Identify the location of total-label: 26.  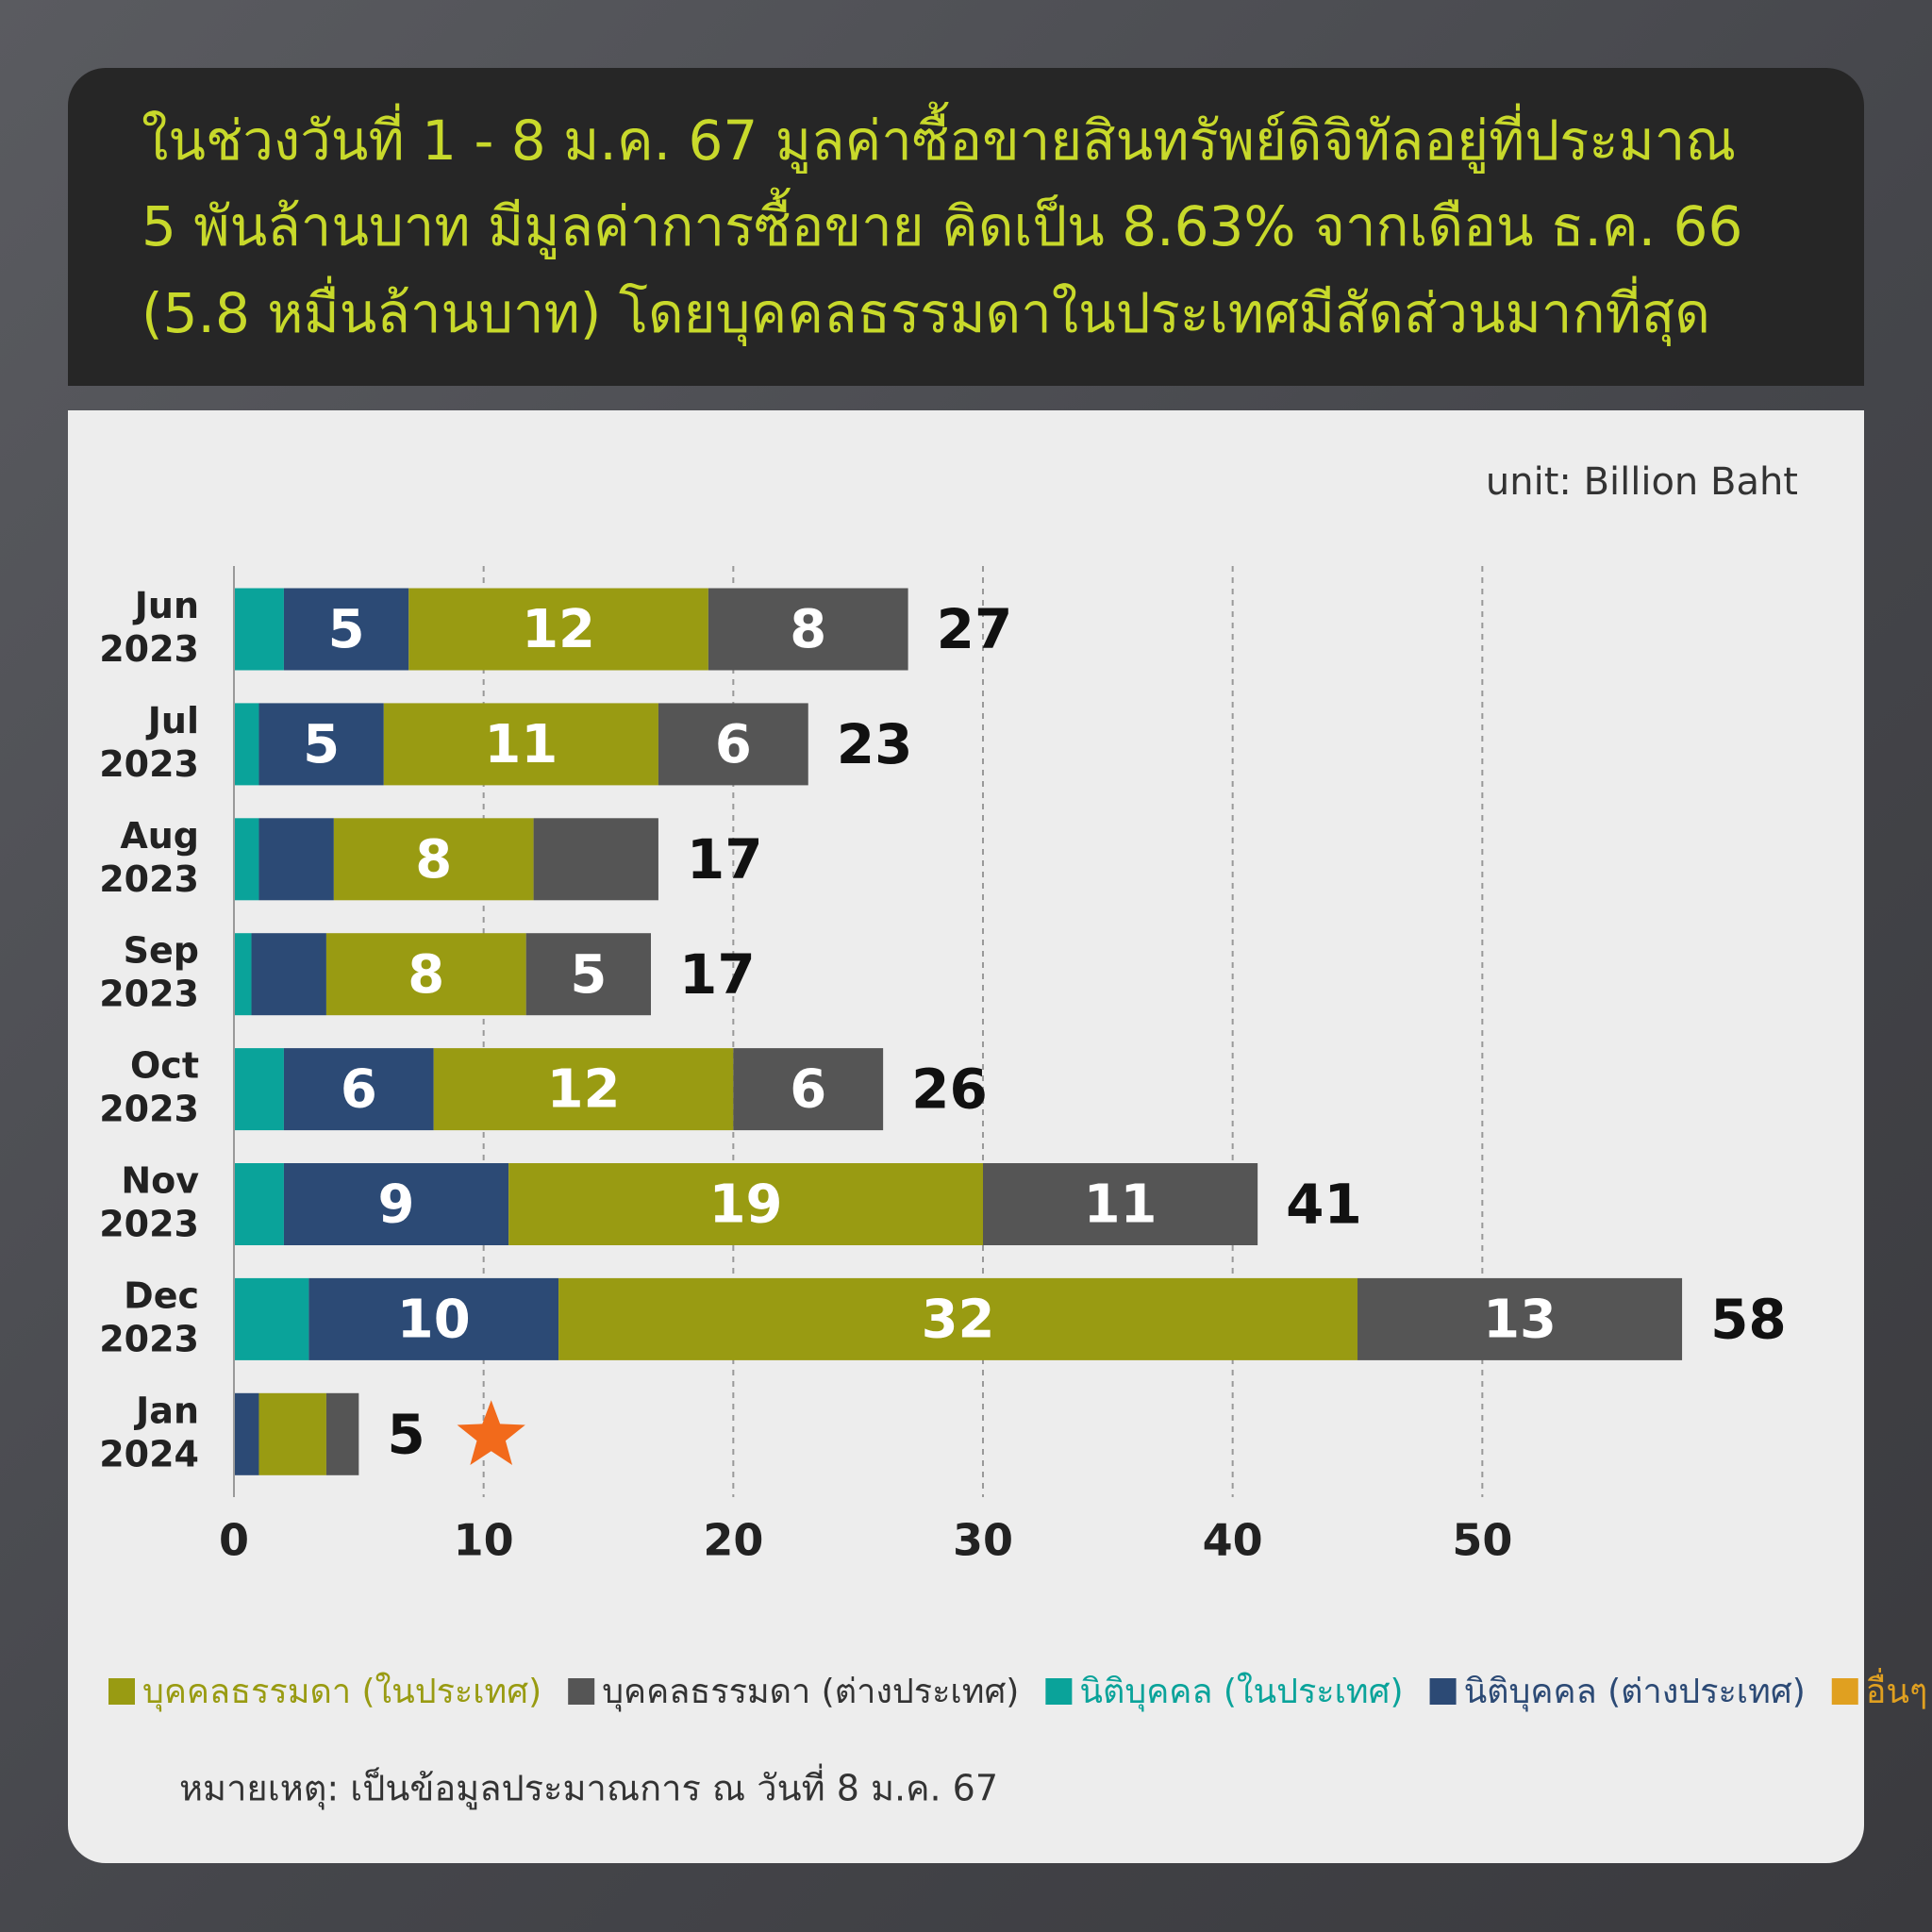
(949, 1090).